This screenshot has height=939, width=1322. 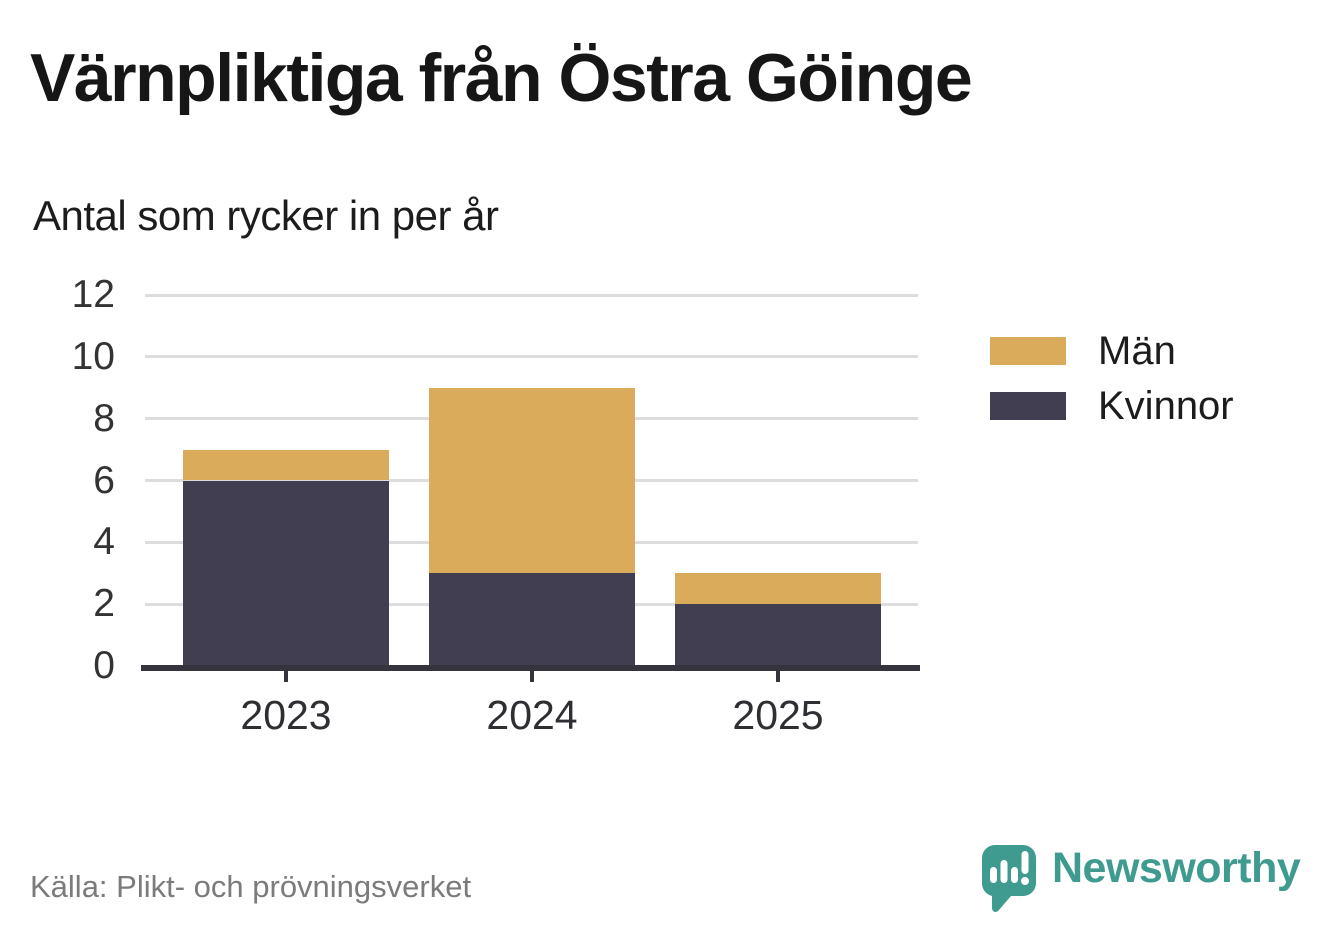 What do you see at coordinates (532, 619) in the screenshot?
I see `bar-segment-kvinnor-2024` at bounding box center [532, 619].